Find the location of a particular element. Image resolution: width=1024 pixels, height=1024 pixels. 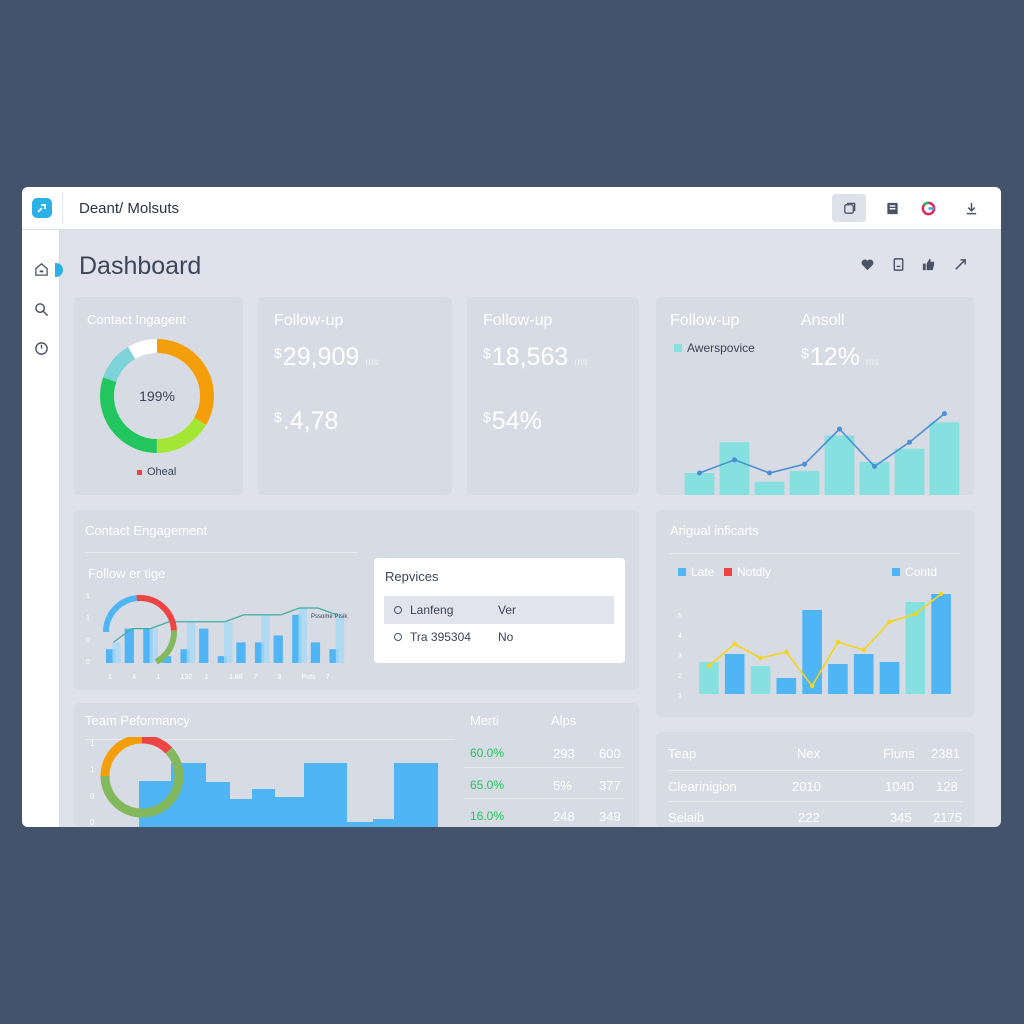

ring-segment-blue is located at coordinates (140, 632).